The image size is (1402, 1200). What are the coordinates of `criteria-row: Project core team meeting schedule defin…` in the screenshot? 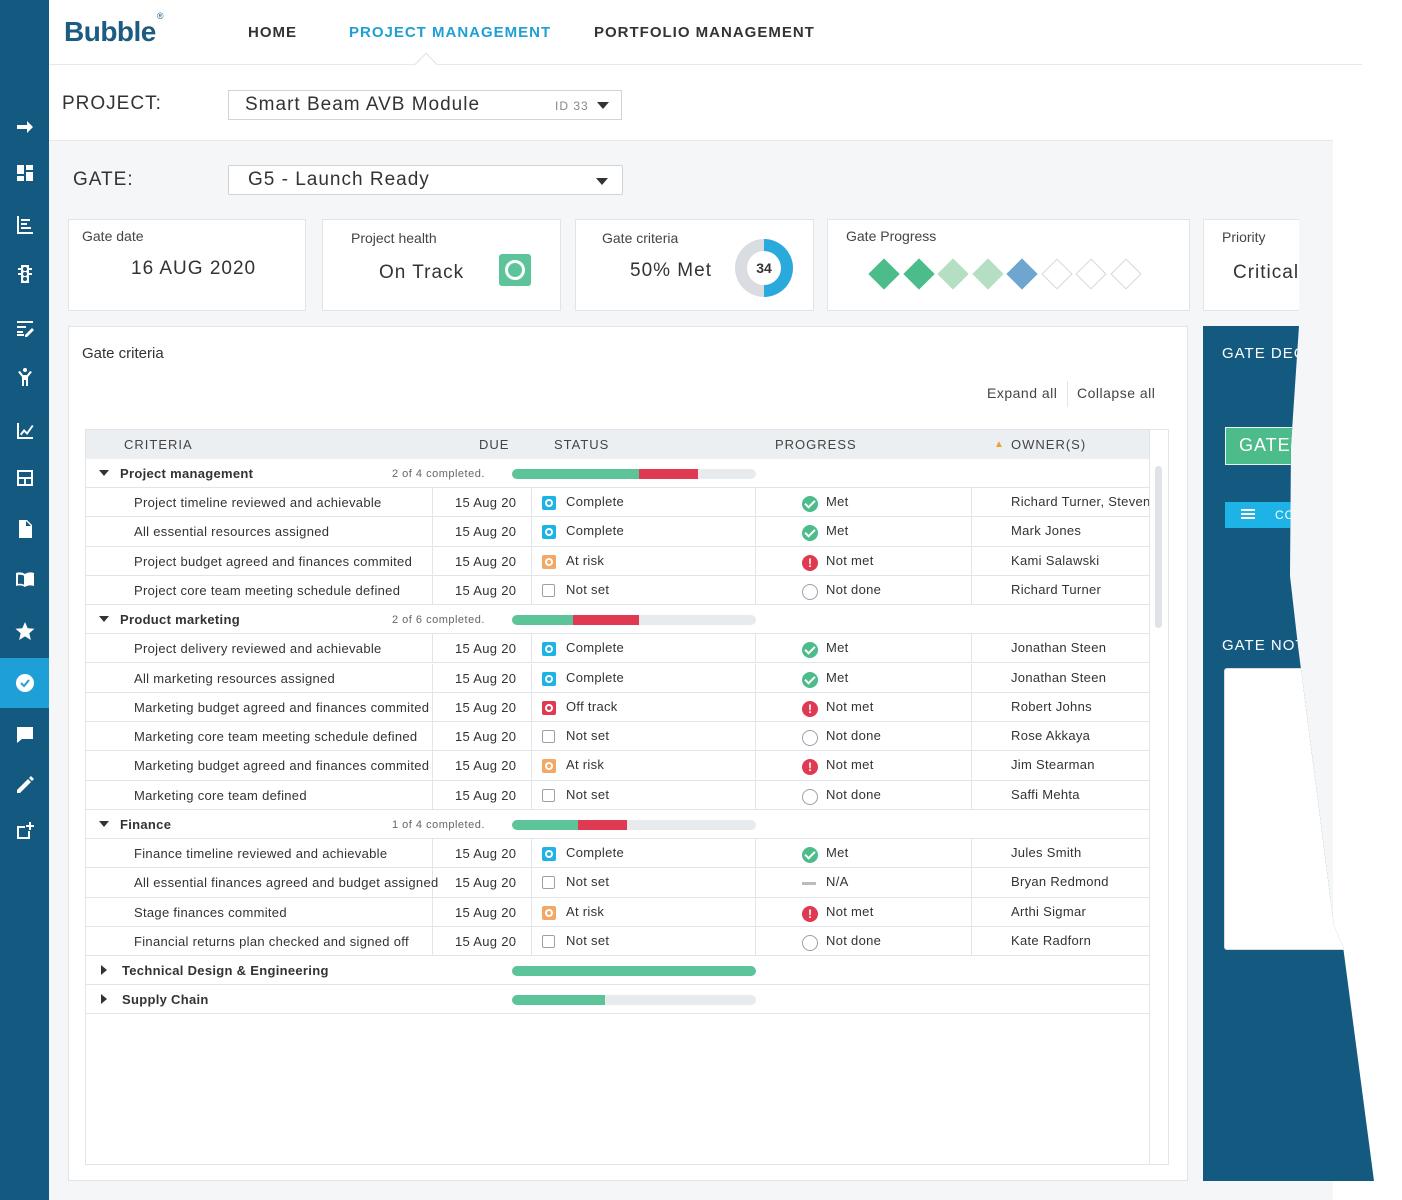 It's located at (617, 590).